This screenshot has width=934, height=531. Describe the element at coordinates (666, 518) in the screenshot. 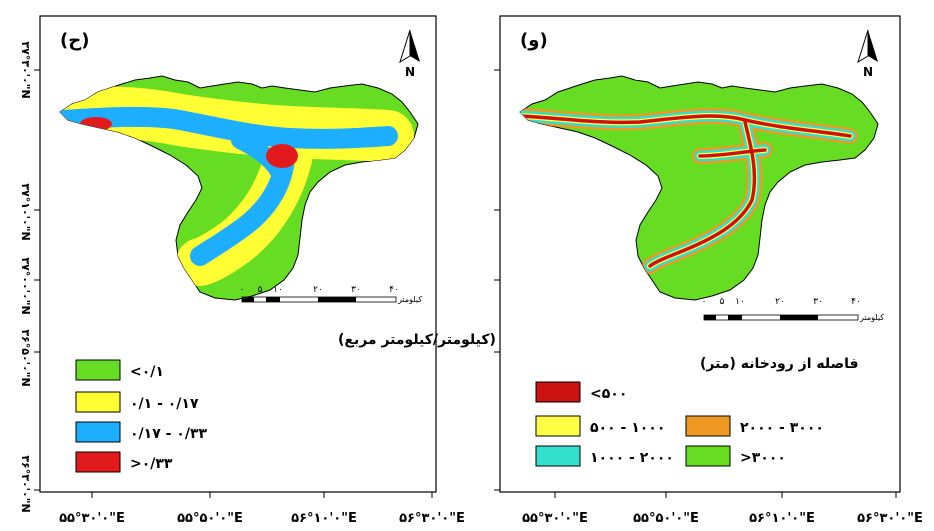

I see `right-lon-label-2: ۵۵°۵۰'۰"E` at that location.